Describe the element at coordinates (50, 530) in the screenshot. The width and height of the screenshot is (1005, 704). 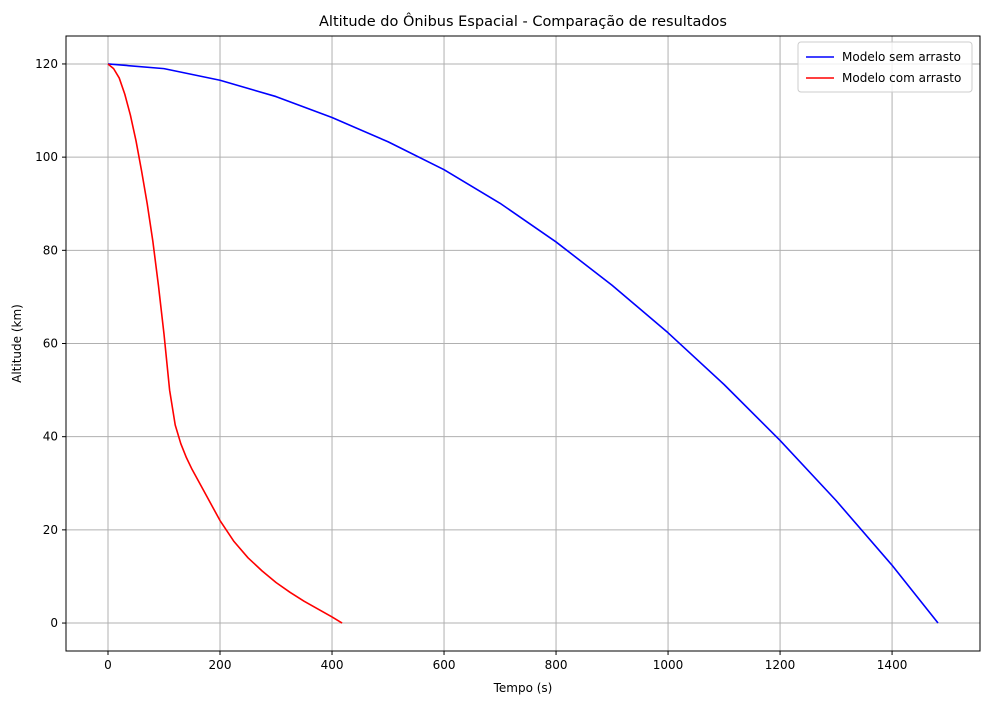
I see `y-tick-label: 20` at that location.